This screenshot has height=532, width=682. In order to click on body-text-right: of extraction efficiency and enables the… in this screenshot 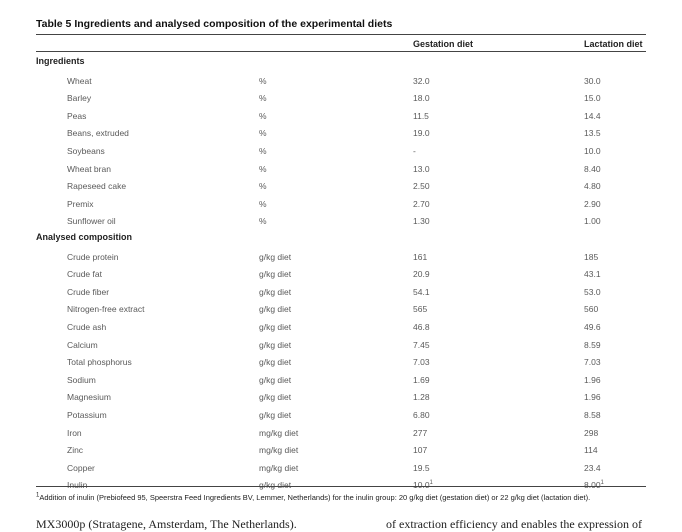, I will do `click(514, 524)`.